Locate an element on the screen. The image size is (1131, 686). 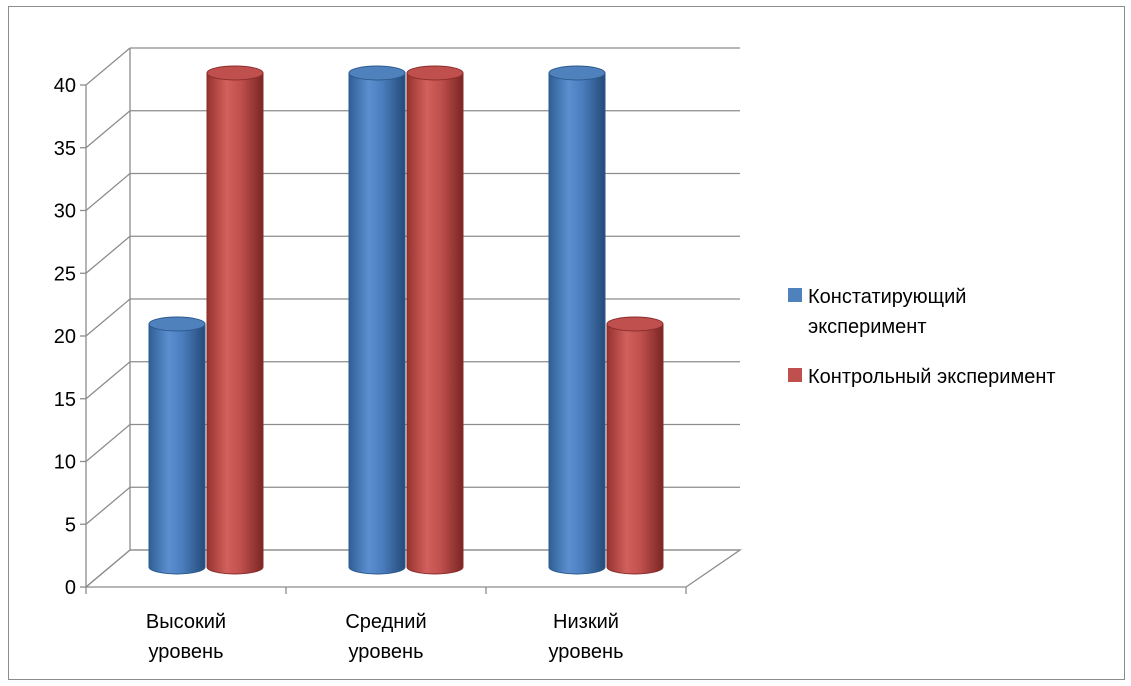
legend-label: Контрольный эксперимент is located at coordinates (932, 377).